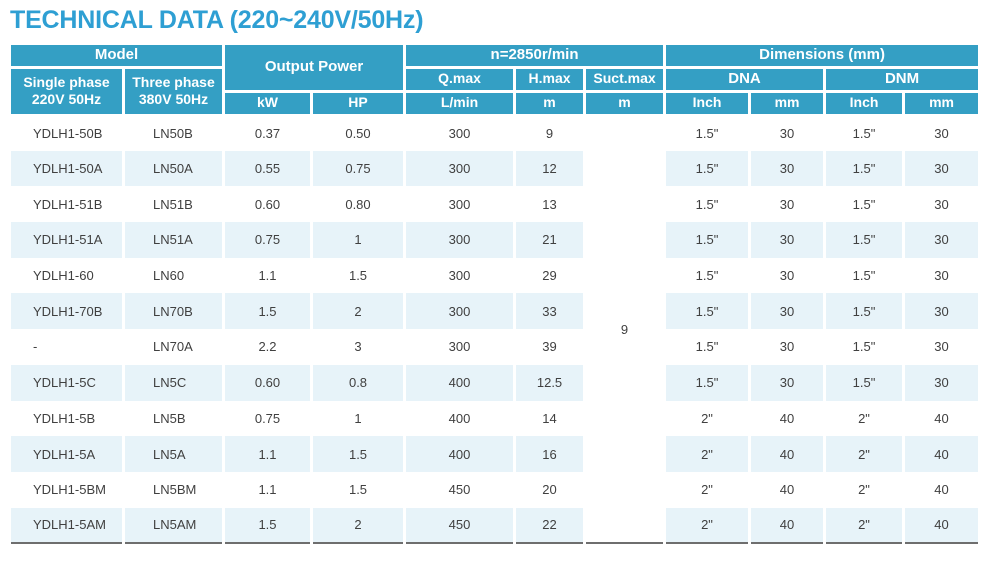  Describe the element at coordinates (173, 311) in the screenshot. I see `cell-three-phase-model: LN70B` at that location.